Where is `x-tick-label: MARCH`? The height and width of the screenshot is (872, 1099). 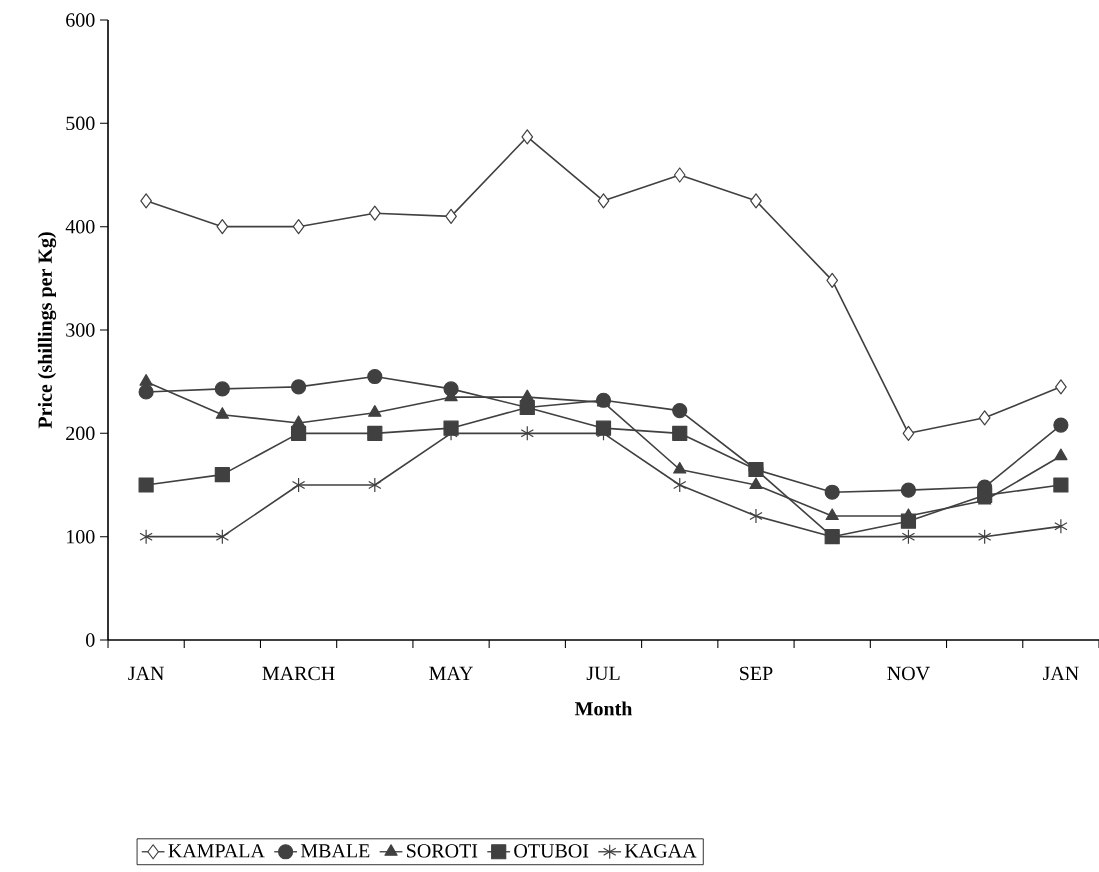 x-tick-label: MARCH is located at coordinates (298, 673).